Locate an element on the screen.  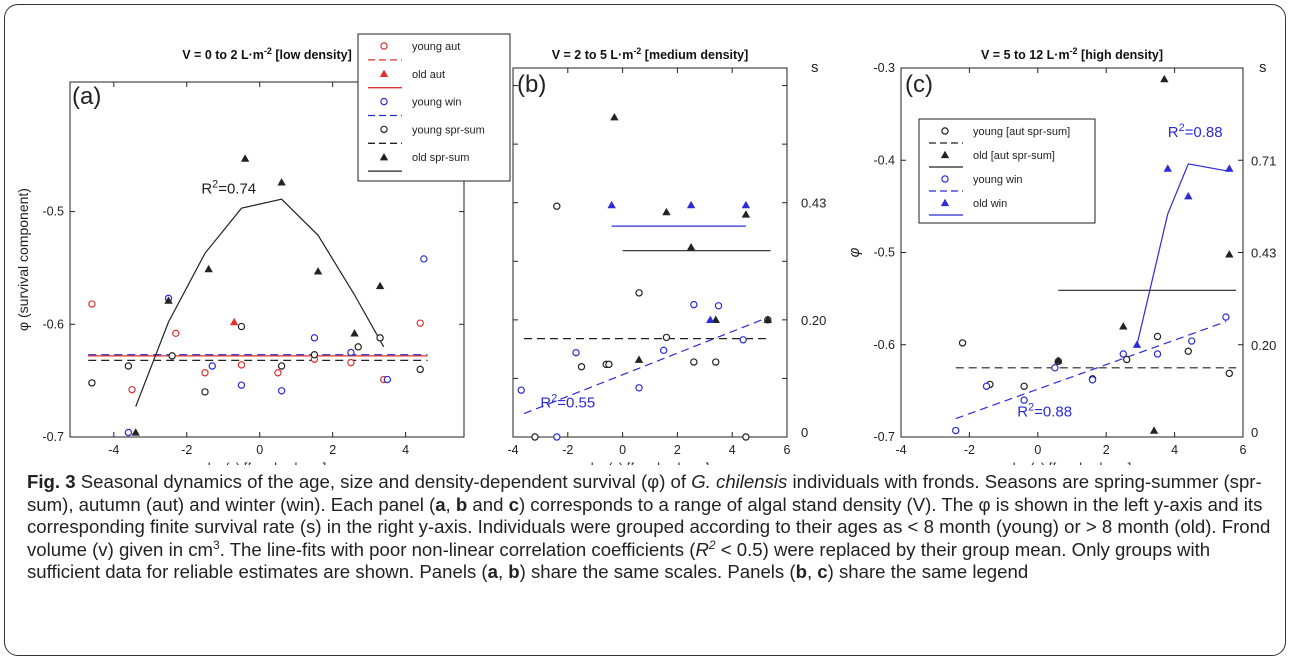
right-axis-label: s is located at coordinates (815, 67).